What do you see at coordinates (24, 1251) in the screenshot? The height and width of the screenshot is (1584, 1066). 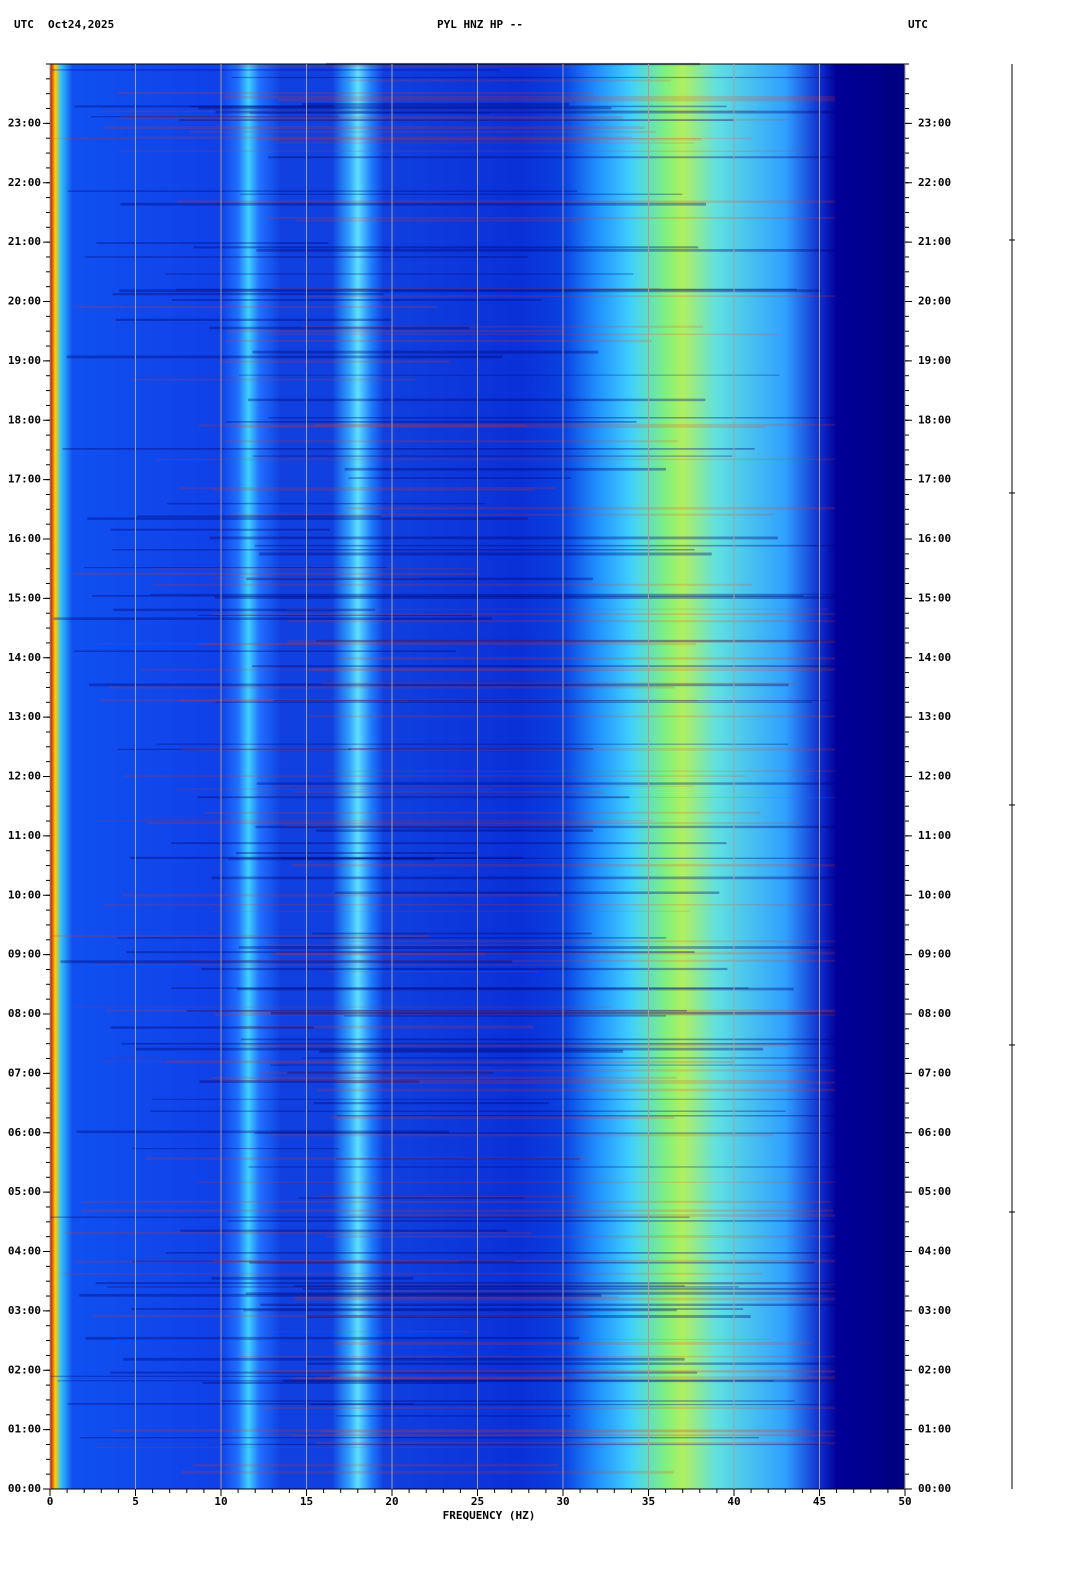 I see `y-tick-label: 04:00` at bounding box center [24, 1251].